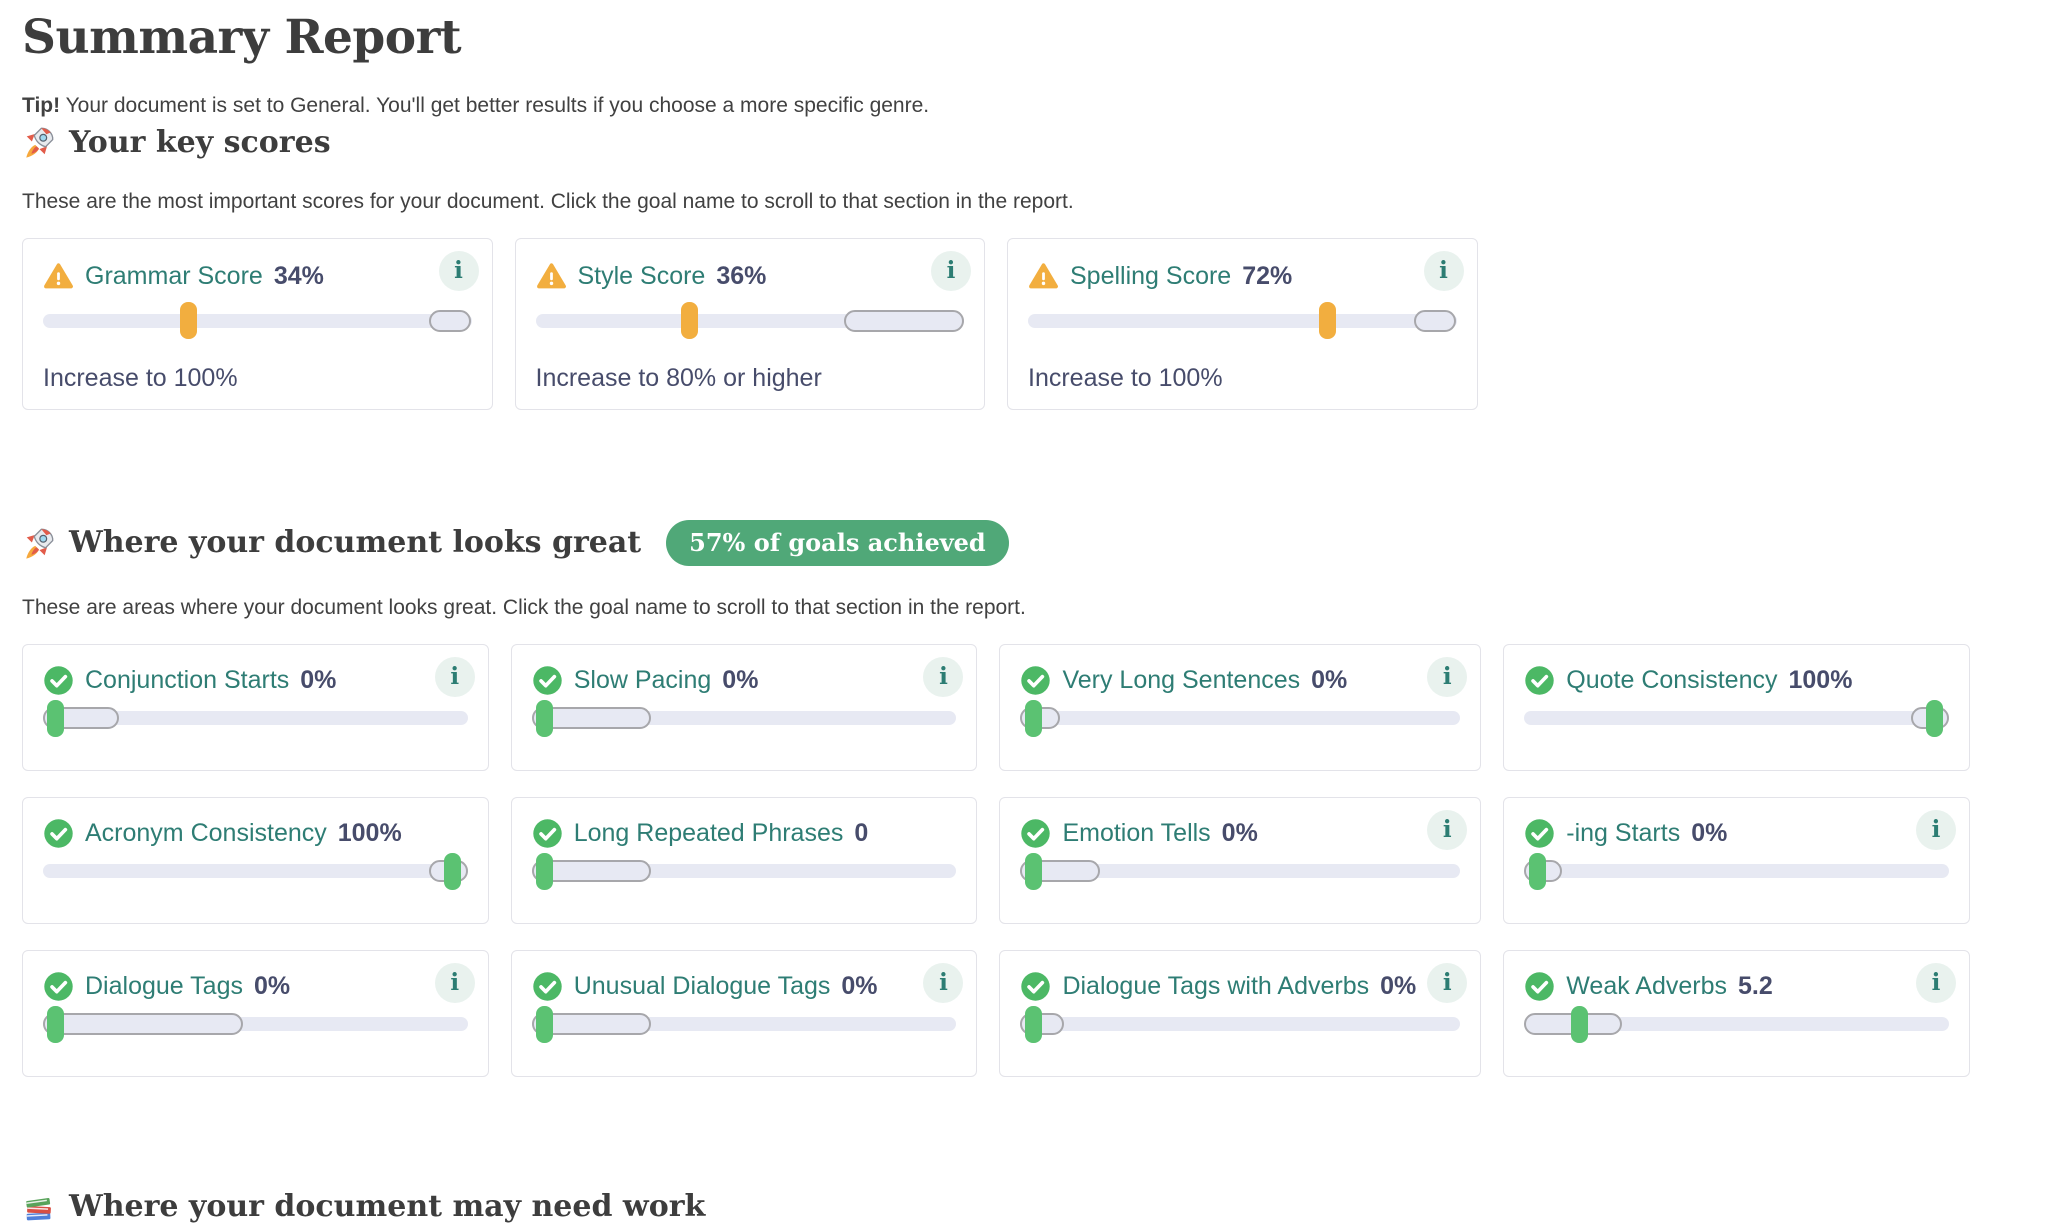 This screenshot has height=1227, width=2048. I want to click on goal-link-long-repeated-phrases: Long Repeated Phrases, so click(708, 832).